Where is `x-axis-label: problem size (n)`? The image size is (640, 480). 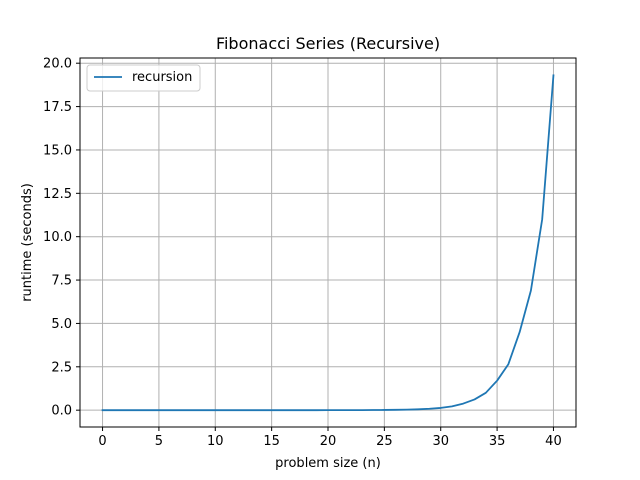 x-axis-label: problem size (n) is located at coordinates (328, 463).